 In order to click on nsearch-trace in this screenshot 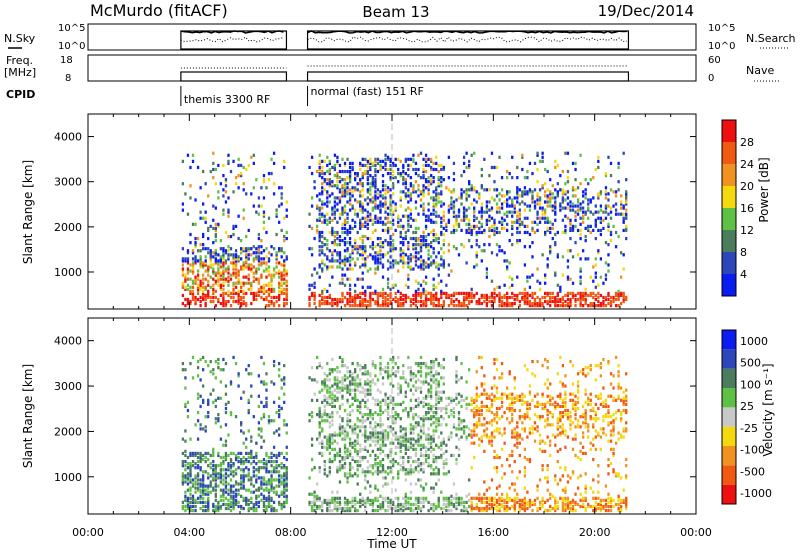, I will do `click(467, 39)`.